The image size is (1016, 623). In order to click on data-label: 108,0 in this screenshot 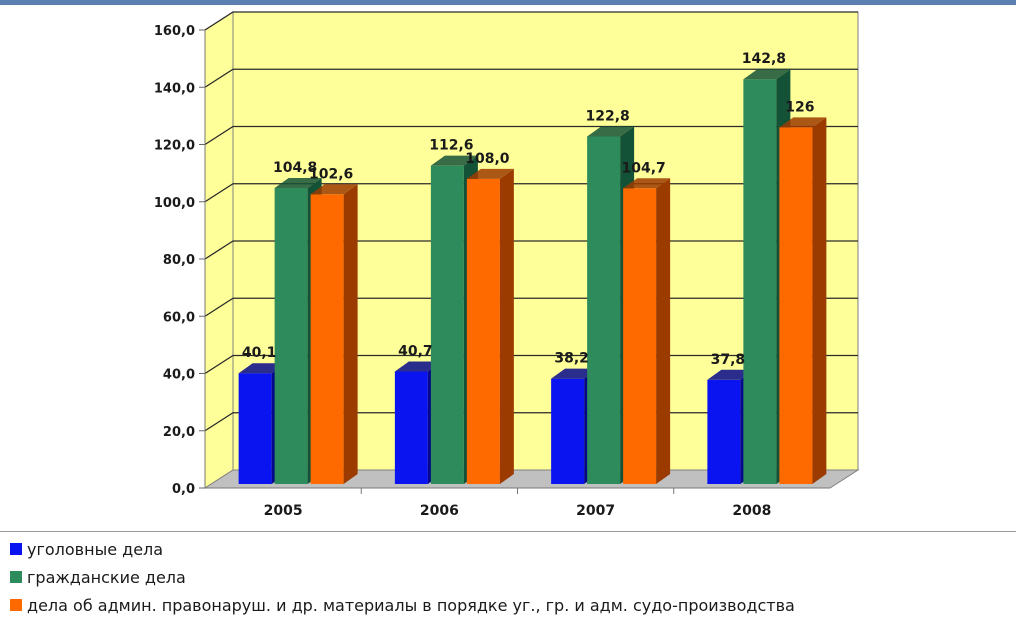, I will do `click(487, 159)`.